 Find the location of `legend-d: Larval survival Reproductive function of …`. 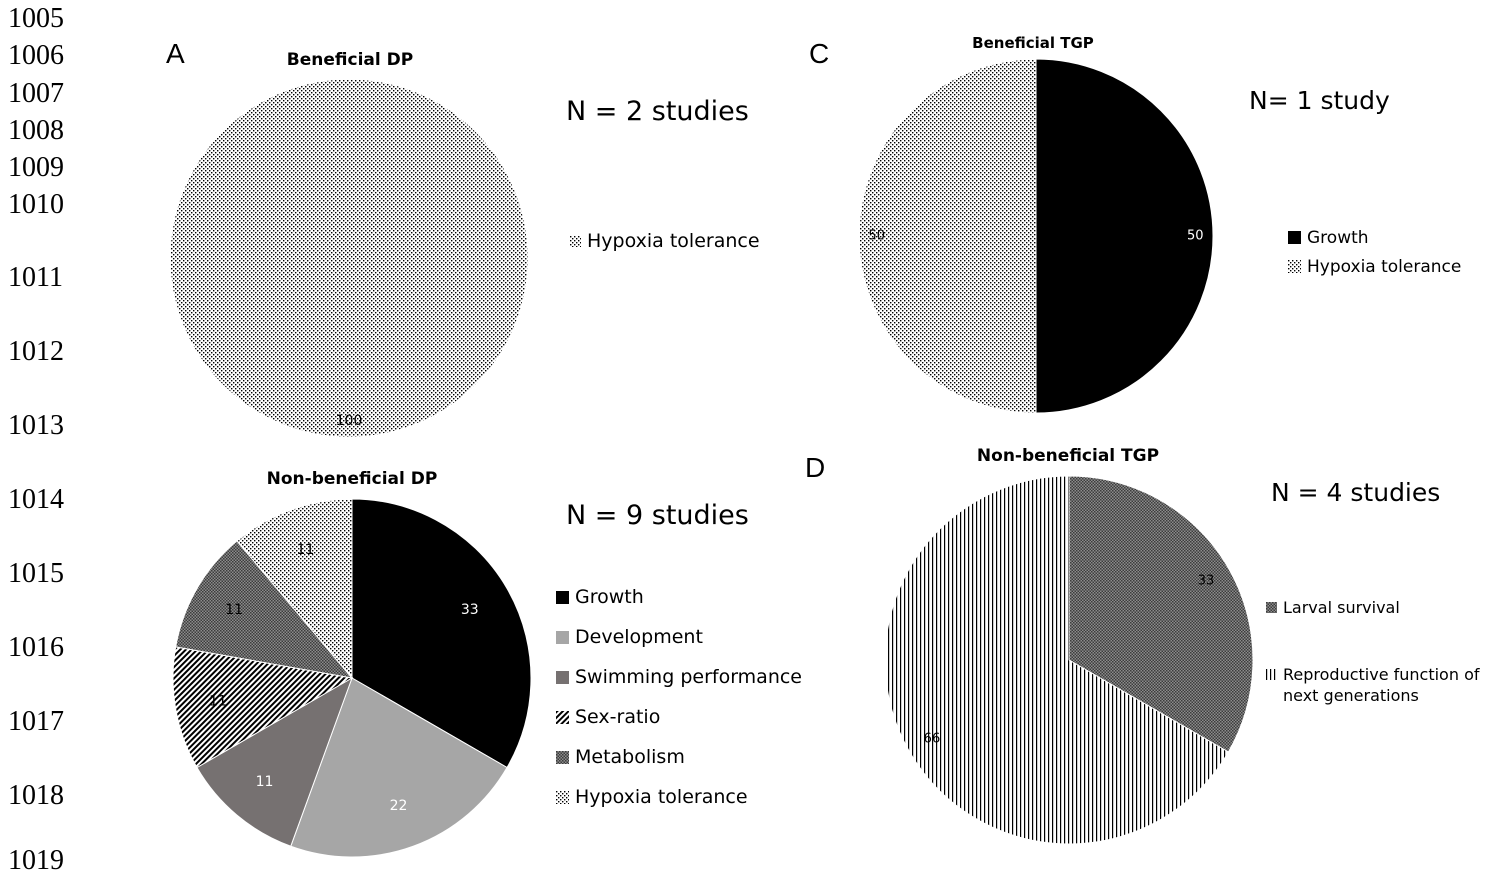

legend-d: Larval survival Reproductive function of … is located at coordinates (1379, 675).